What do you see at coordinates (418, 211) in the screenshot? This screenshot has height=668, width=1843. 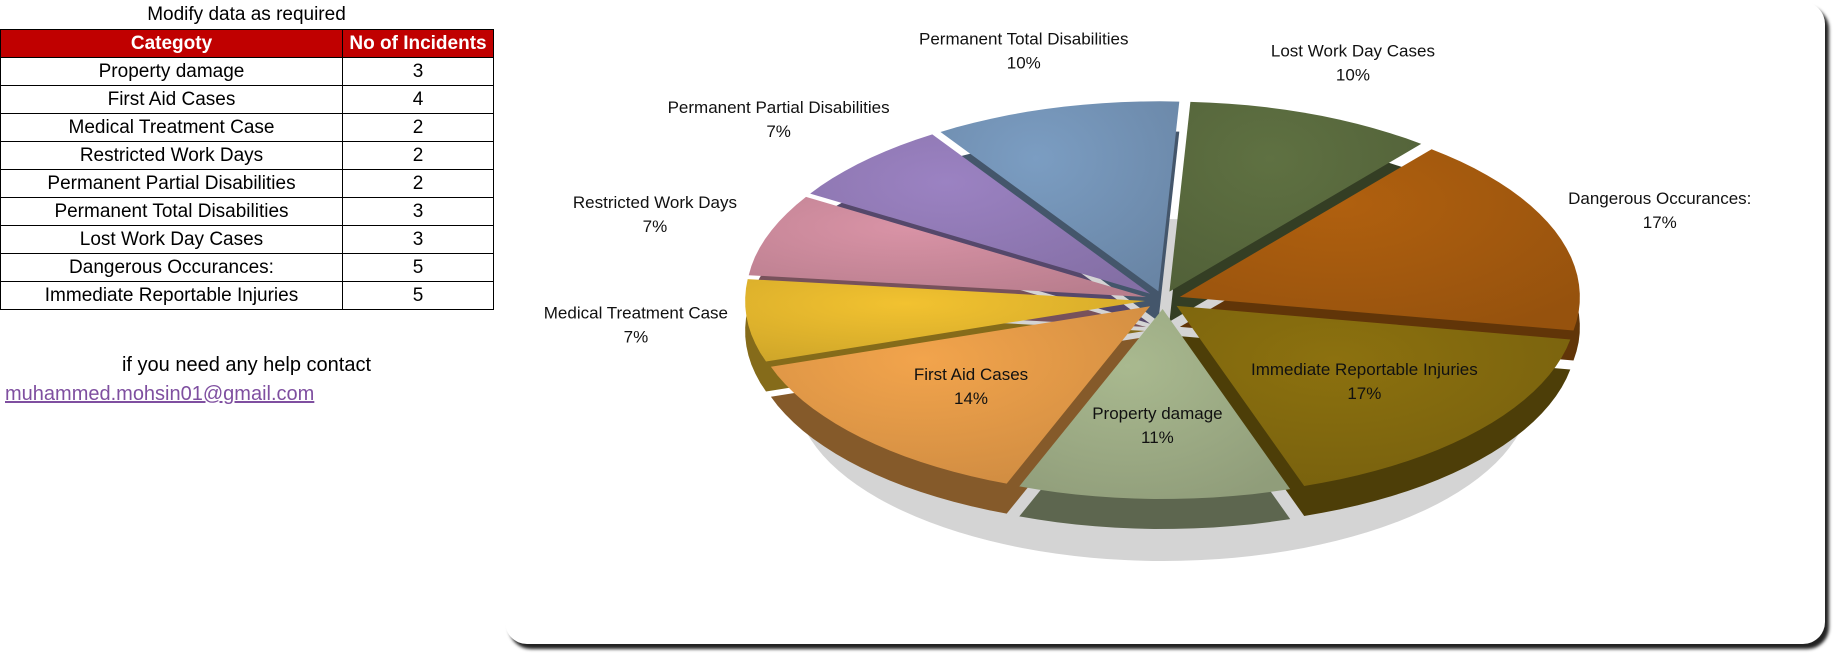 I see `cell: 3` at bounding box center [418, 211].